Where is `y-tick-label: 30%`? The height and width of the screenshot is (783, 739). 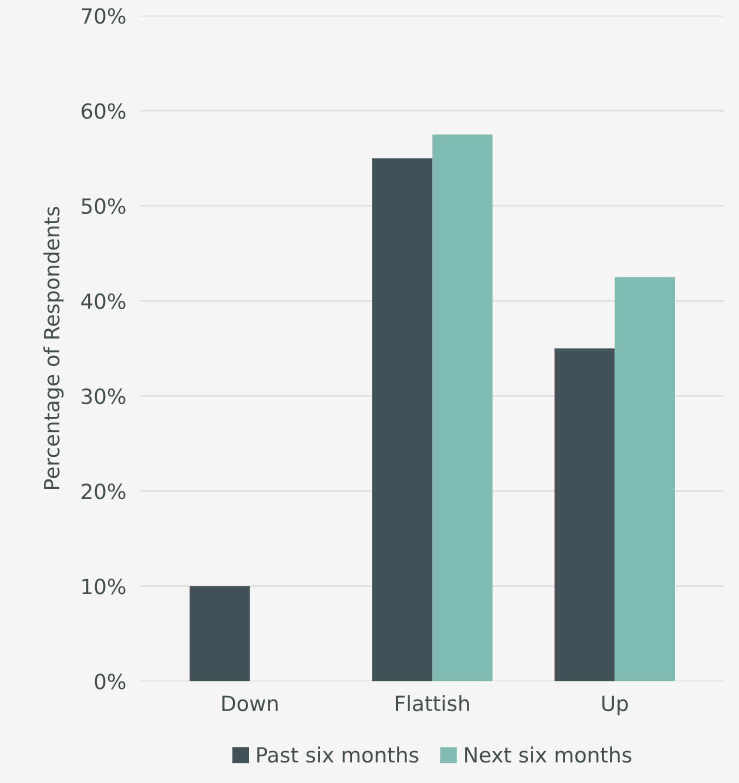 y-tick-label: 30% is located at coordinates (104, 396).